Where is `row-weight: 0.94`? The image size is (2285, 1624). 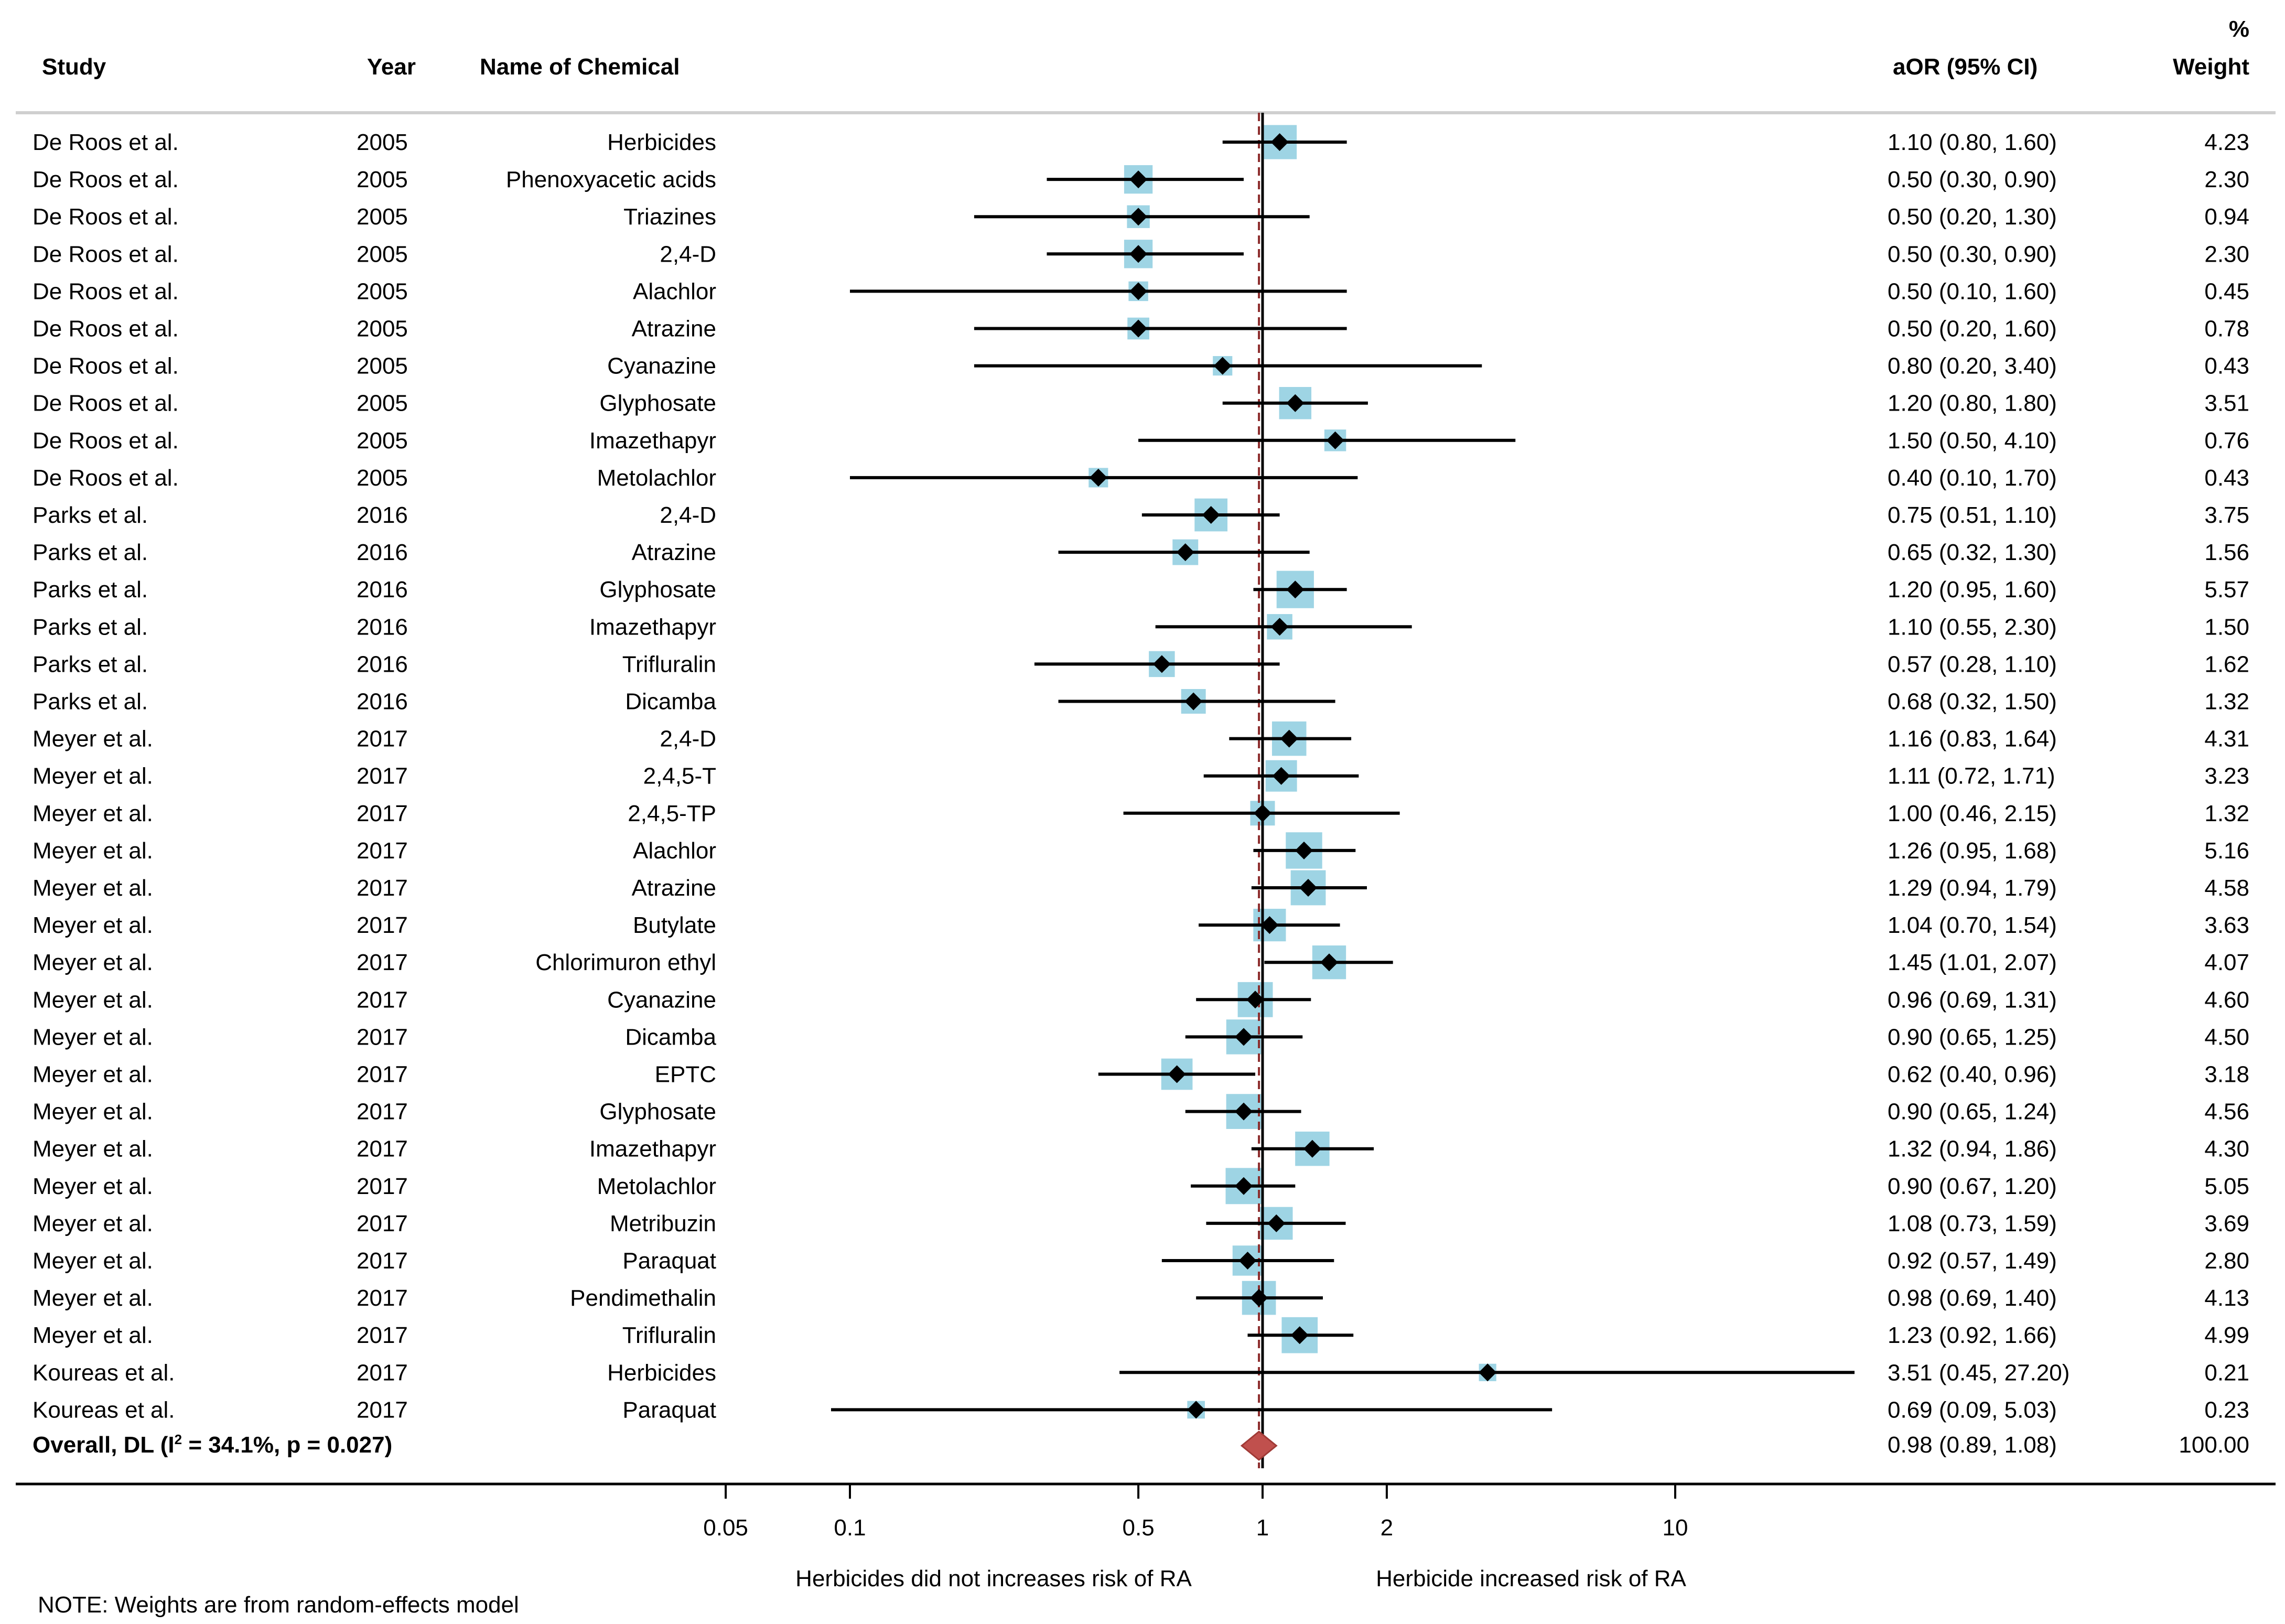
row-weight: 0.94 is located at coordinates (2226, 217).